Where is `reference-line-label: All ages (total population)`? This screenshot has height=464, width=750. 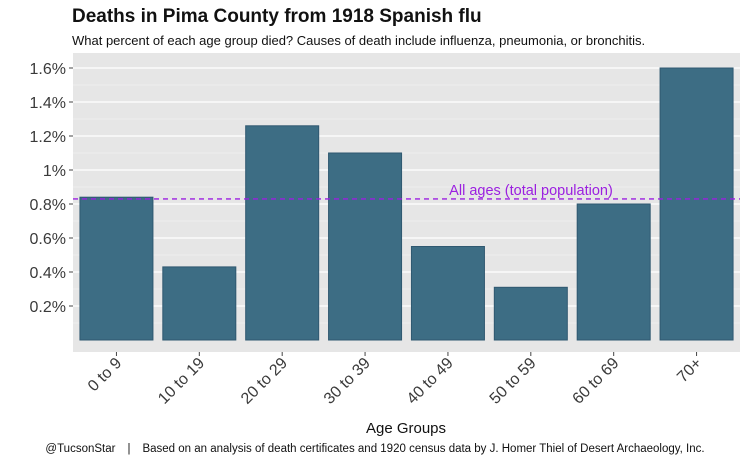
reference-line-label: All ages (total population) is located at coordinates (531, 191).